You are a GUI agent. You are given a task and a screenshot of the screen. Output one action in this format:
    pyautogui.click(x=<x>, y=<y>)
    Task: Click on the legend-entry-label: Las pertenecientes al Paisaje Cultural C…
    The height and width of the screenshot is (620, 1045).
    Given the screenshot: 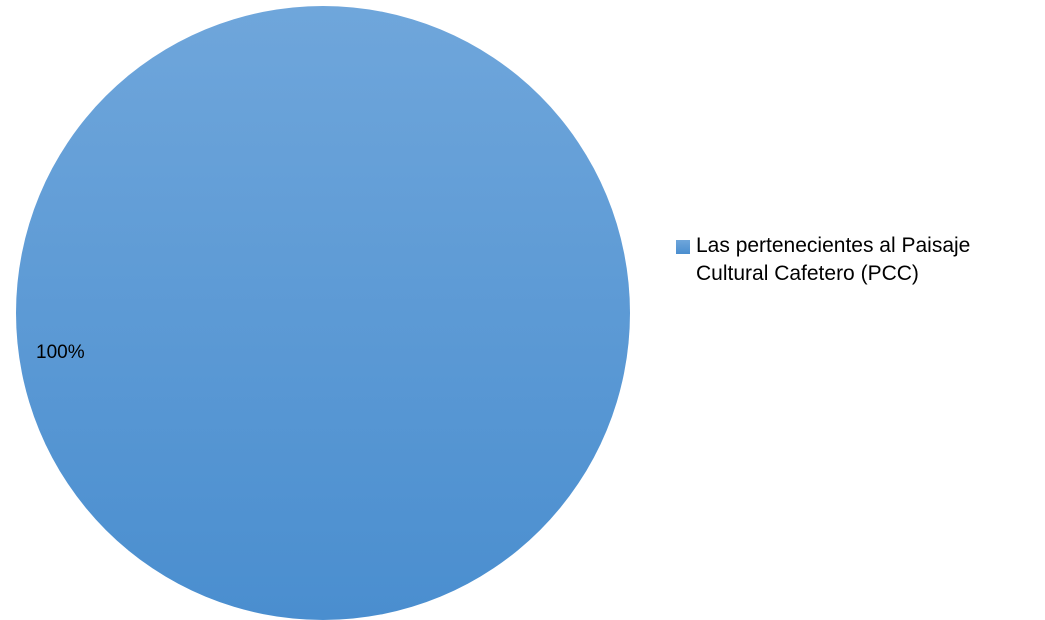 What is the action you would take?
    pyautogui.click(x=833, y=259)
    